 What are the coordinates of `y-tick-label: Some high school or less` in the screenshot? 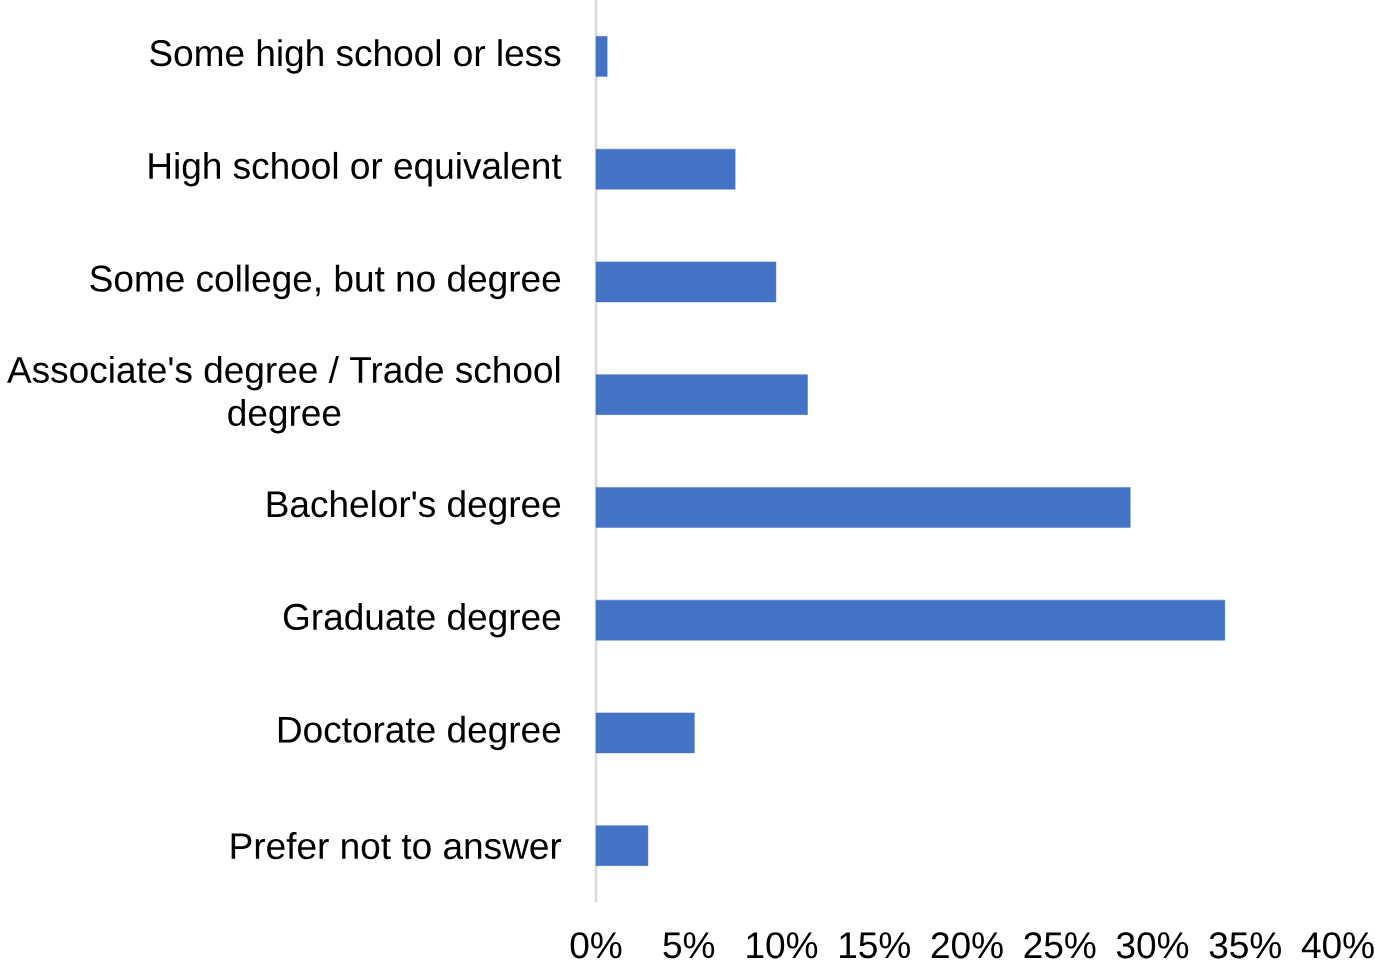 It's located at (355, 56).